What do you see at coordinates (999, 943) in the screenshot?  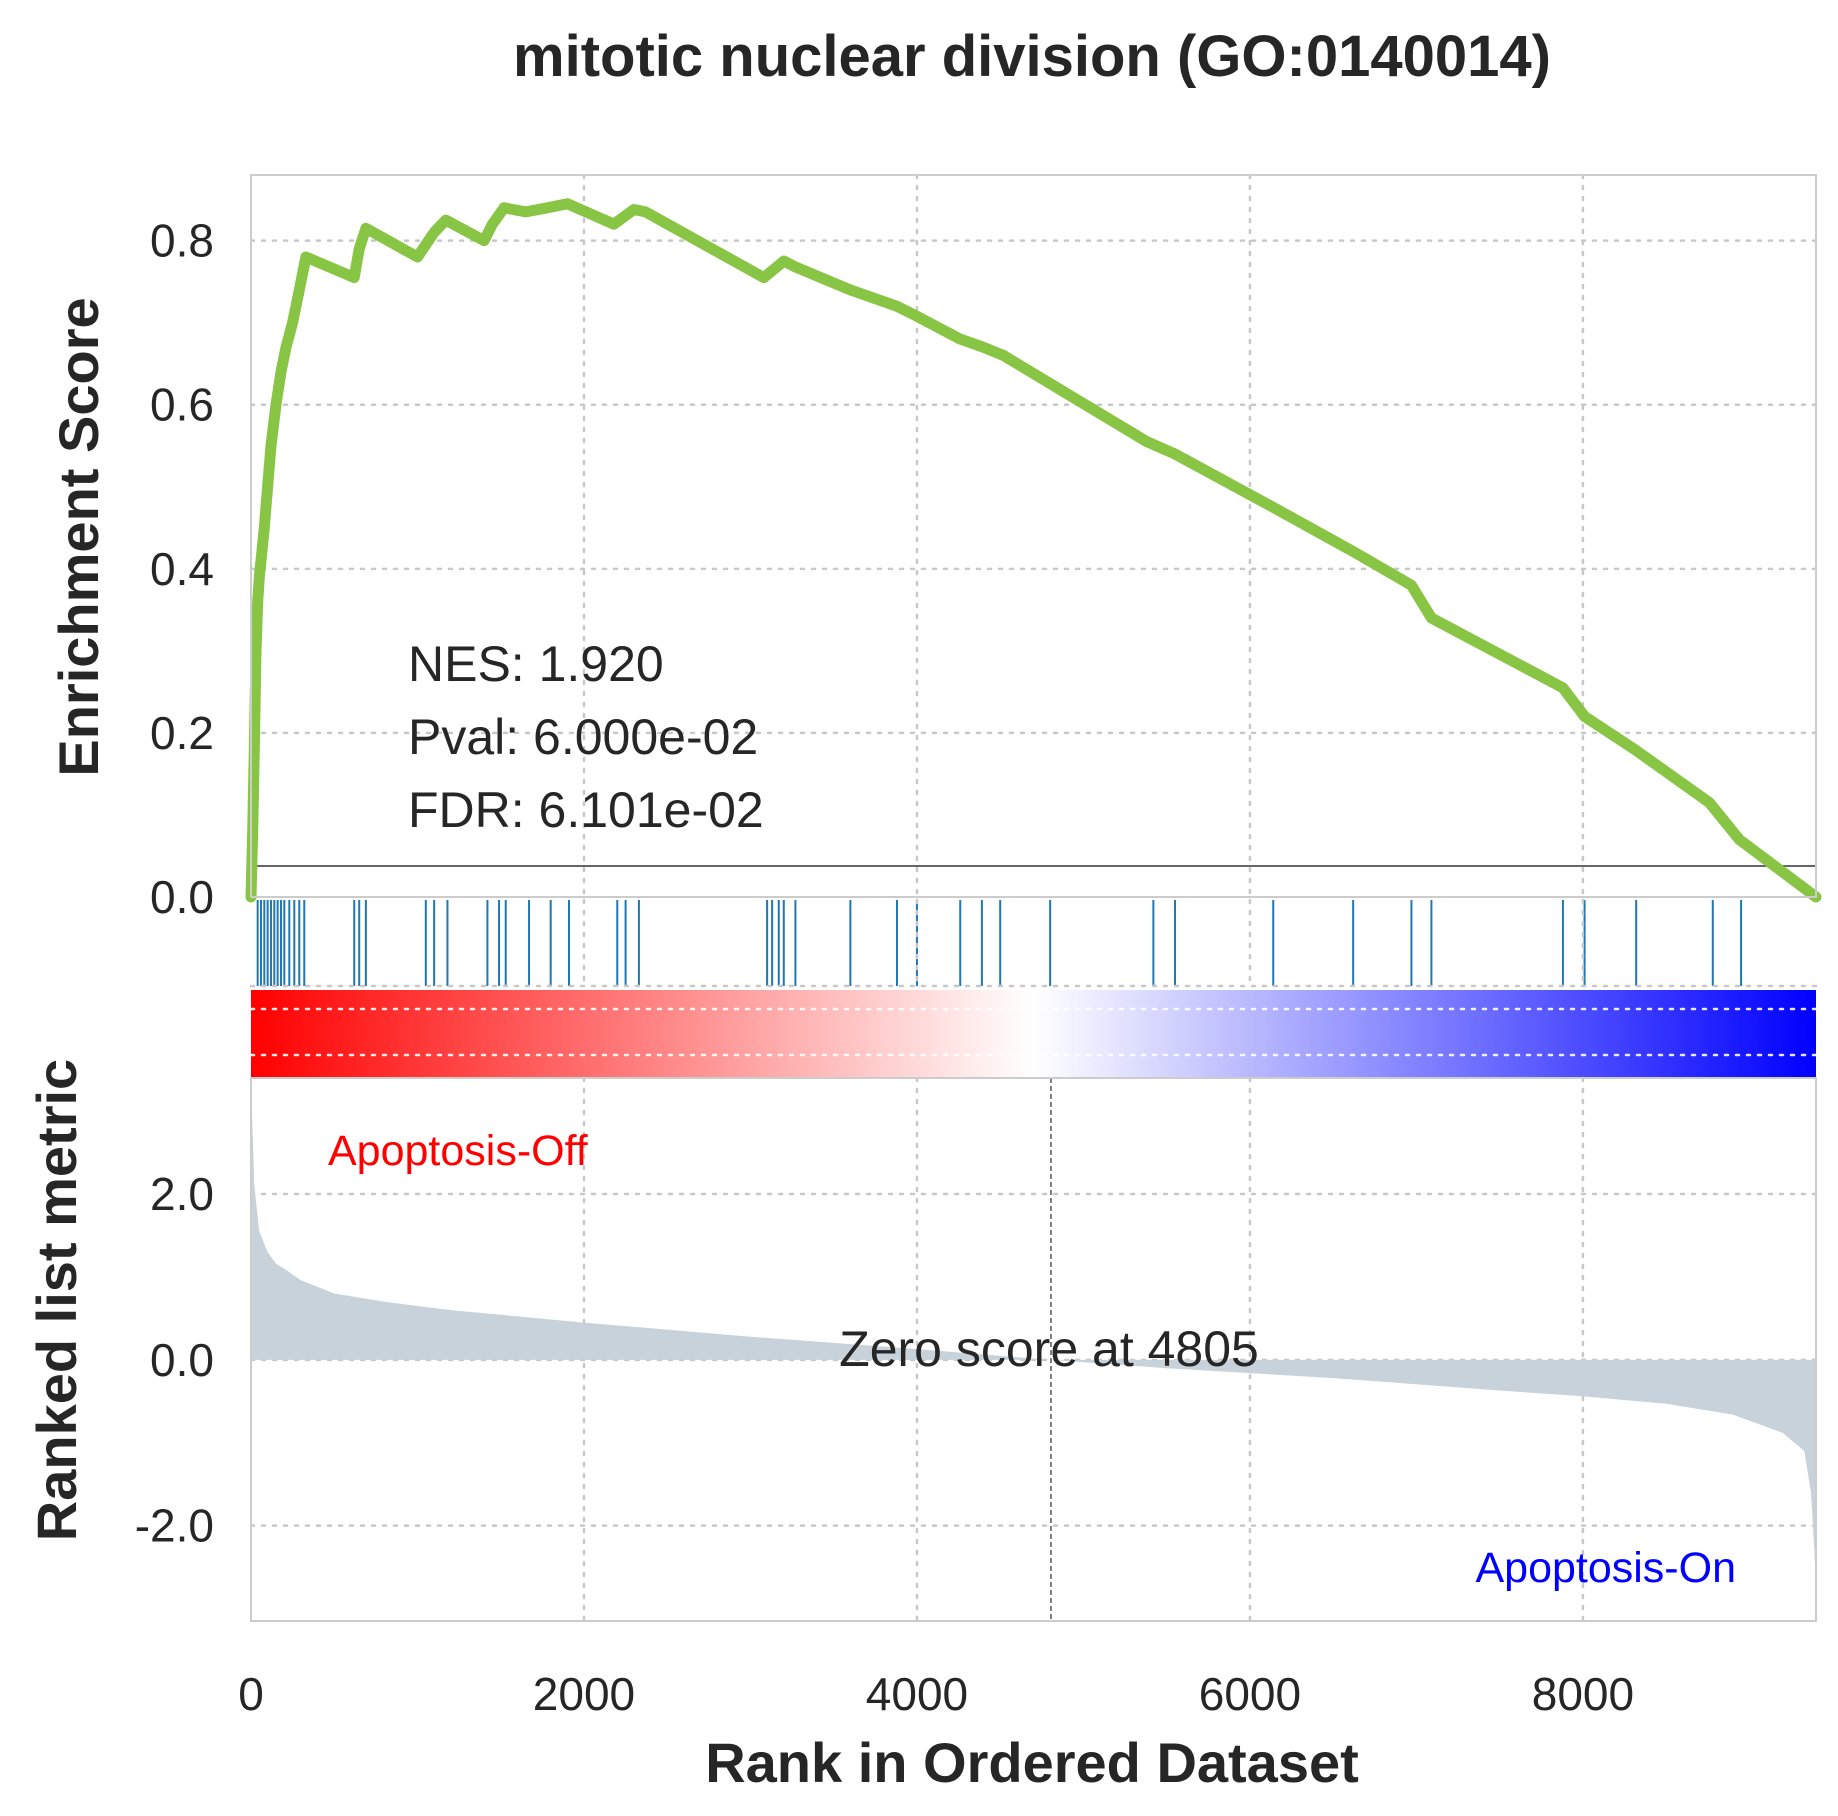 I see `hit-lines` at bounding box center [999, 943].